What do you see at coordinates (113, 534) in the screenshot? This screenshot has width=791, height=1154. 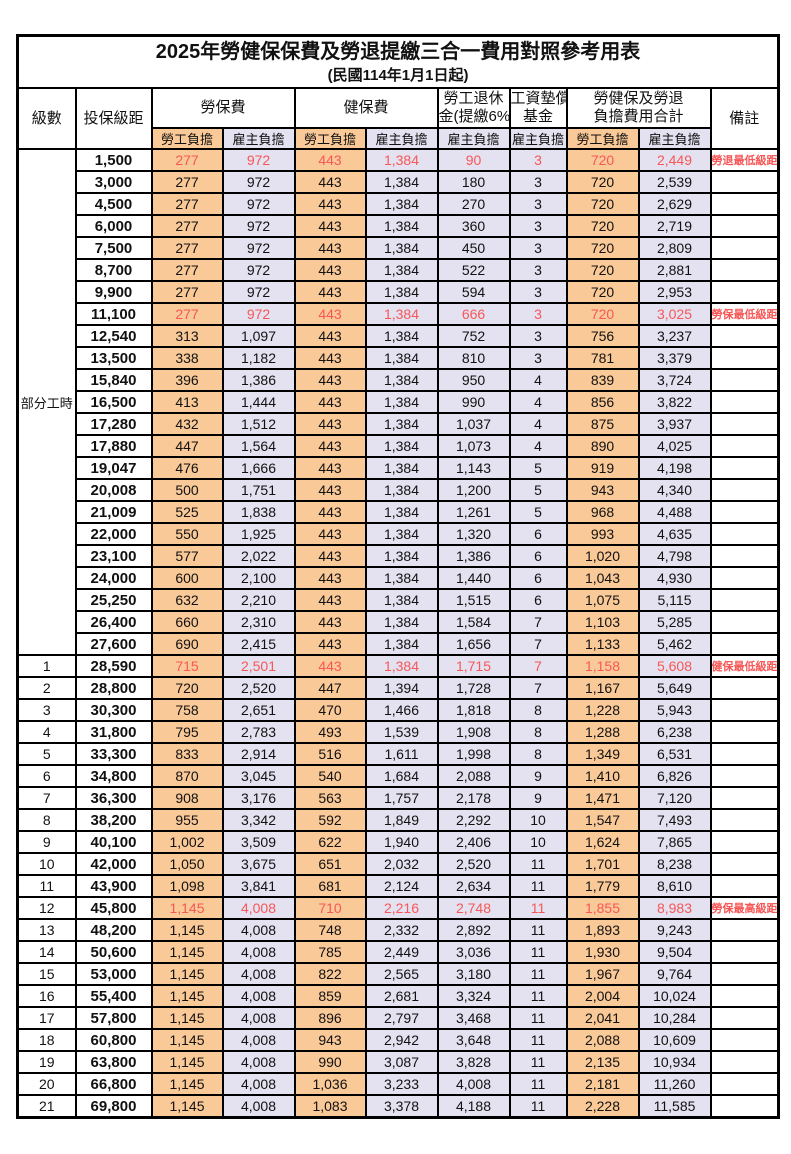 I see `cell-bracket: 22,000` at bounding box center [113, 534].